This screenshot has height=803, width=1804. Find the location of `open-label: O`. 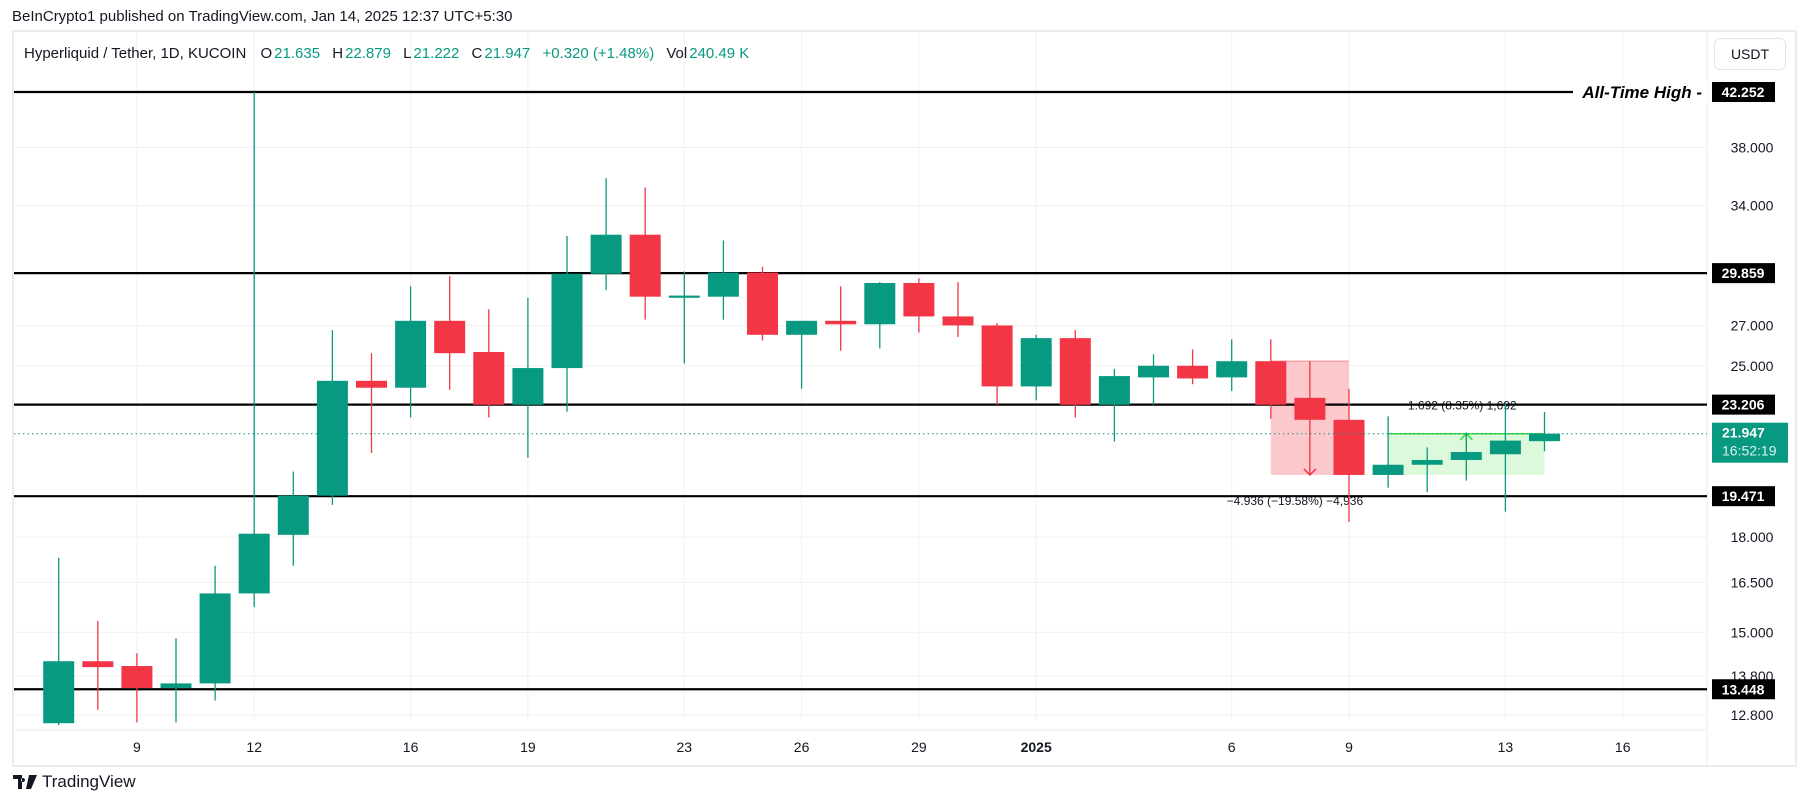

open-label: O is located at coordinates (266, 53).